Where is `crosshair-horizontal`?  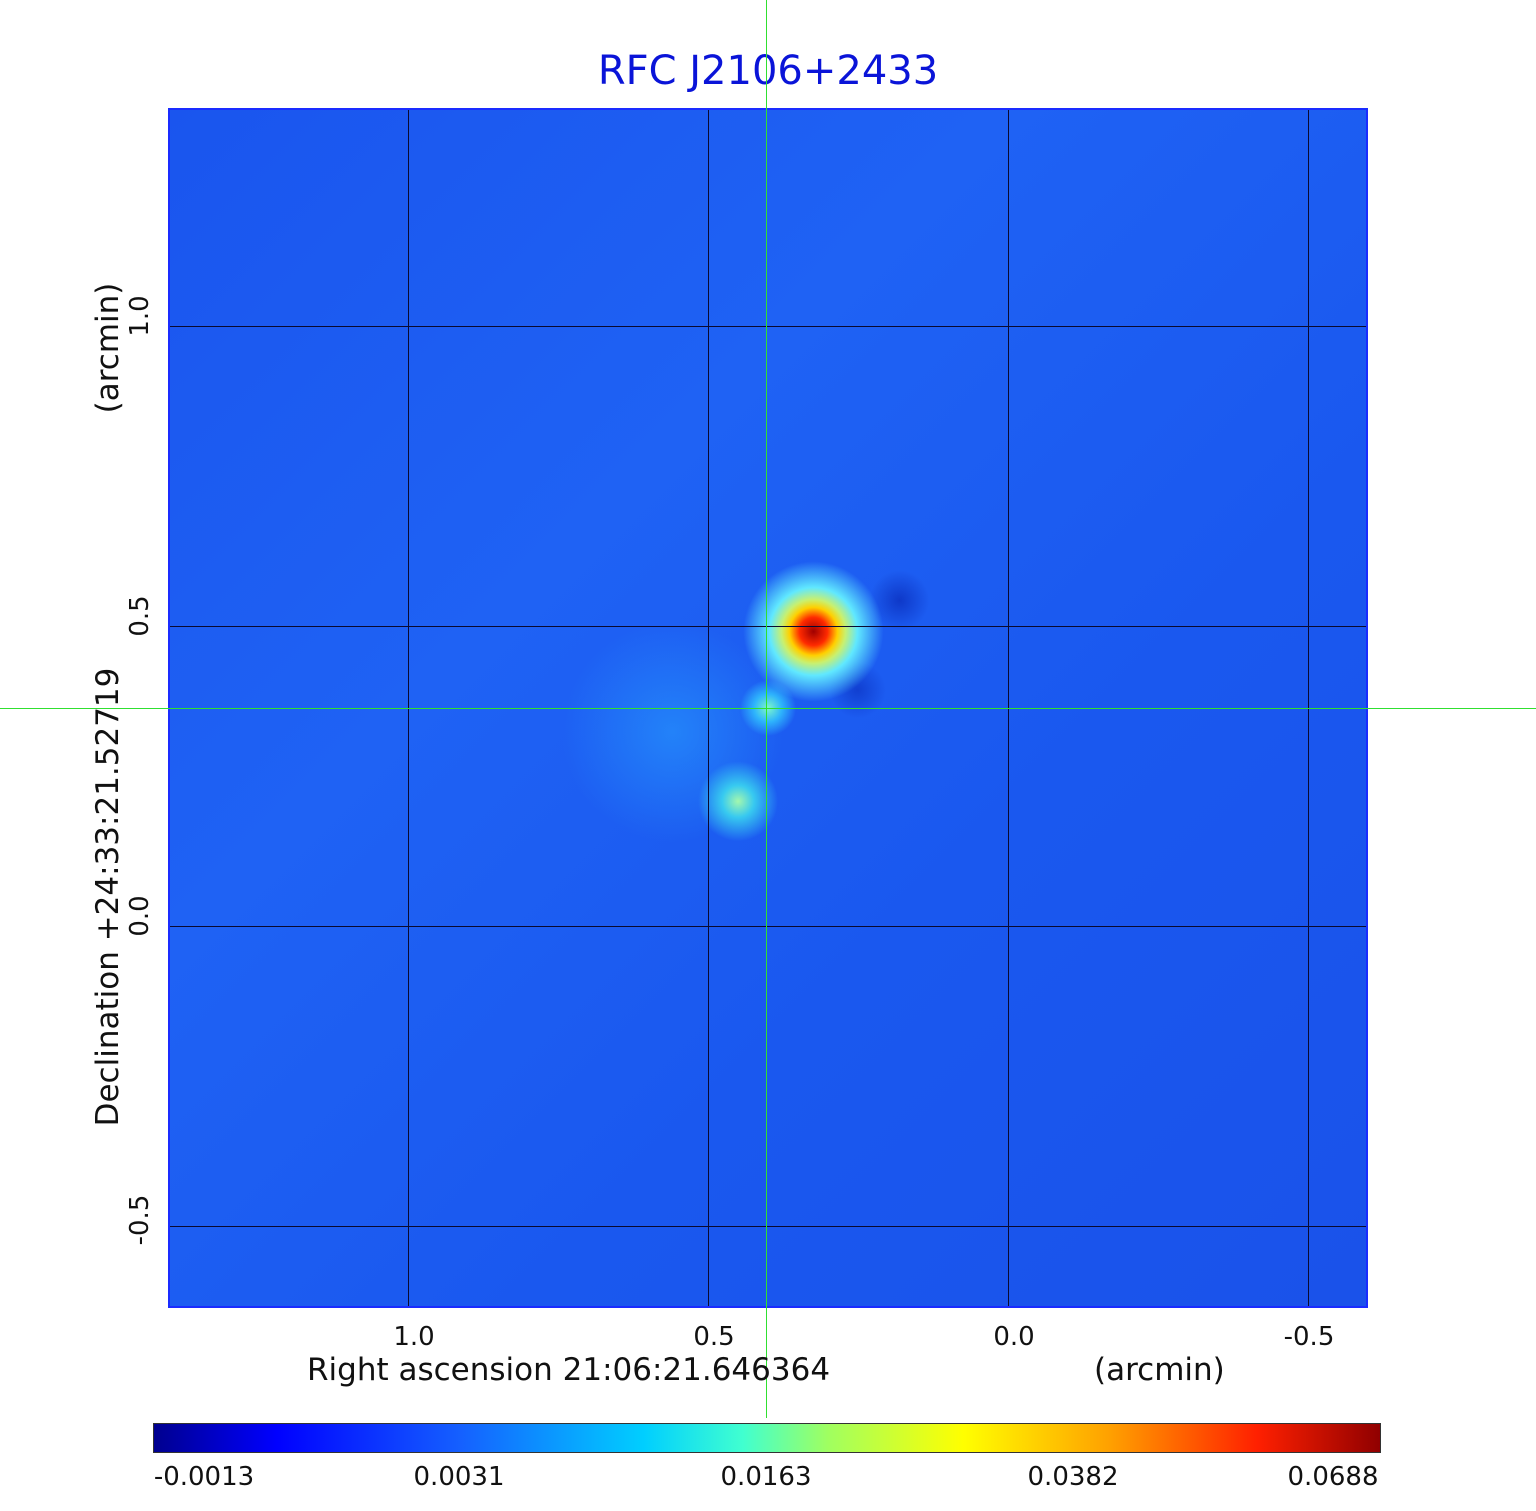
crosshair-horizontal is located at coordinates (768, 708).